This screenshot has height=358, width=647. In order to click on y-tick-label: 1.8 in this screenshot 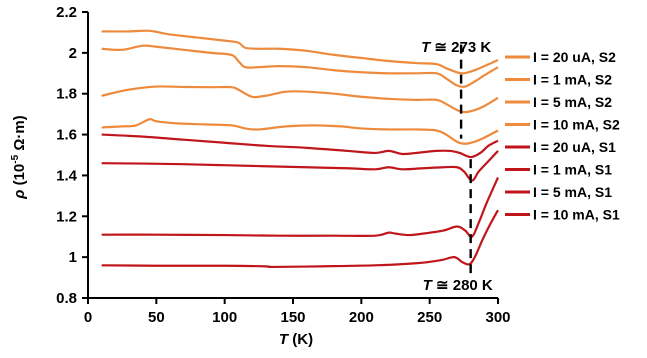, I will do `click(66, 94)`.